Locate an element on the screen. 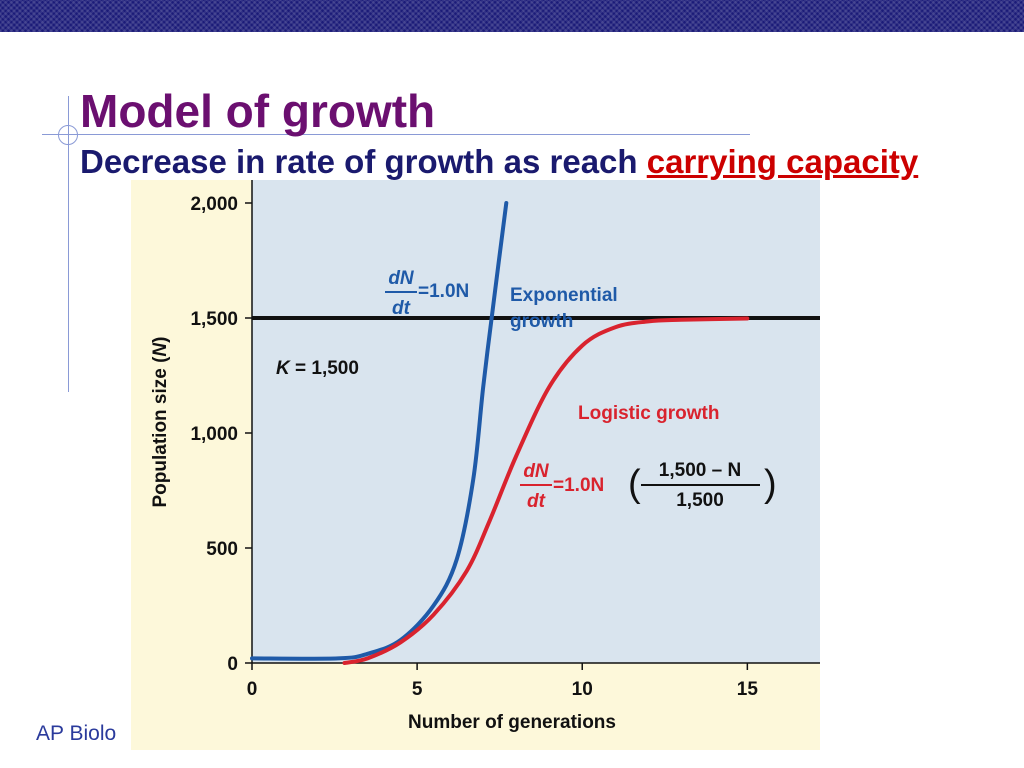 The height and width of the screenshot is (768, 1024). log-frac-denominator: 1,500 is located at coordinates (700, 500).